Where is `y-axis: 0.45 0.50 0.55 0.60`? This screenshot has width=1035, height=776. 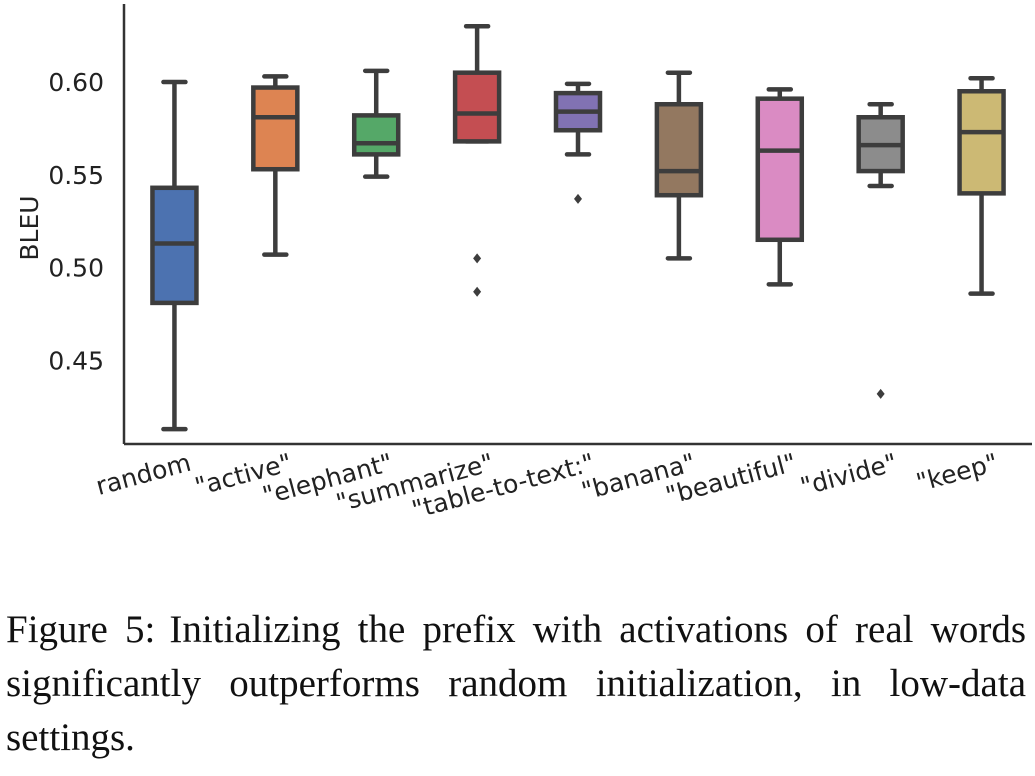
y-axis: 0.45 0.50 0.55 0.60 is located at coordinates (87, 224).